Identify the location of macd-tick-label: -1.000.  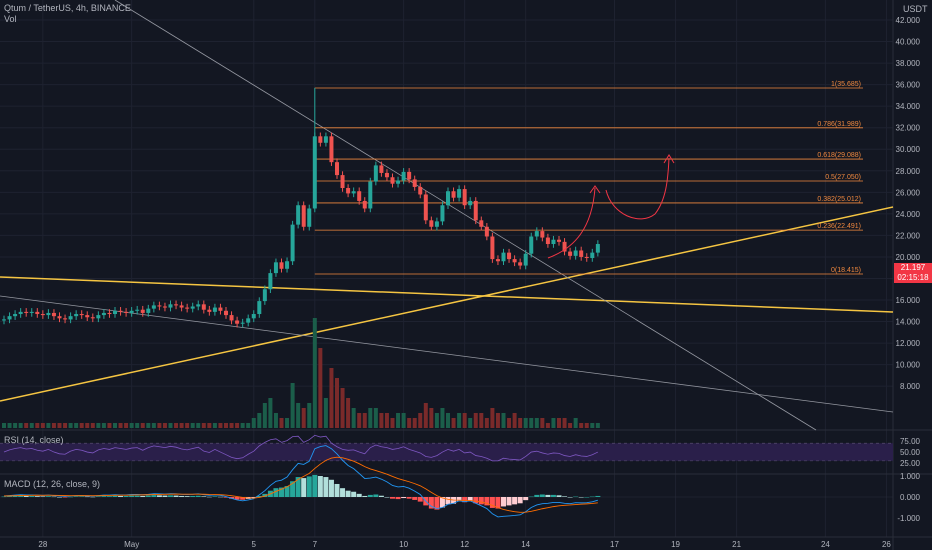
(908, 518).